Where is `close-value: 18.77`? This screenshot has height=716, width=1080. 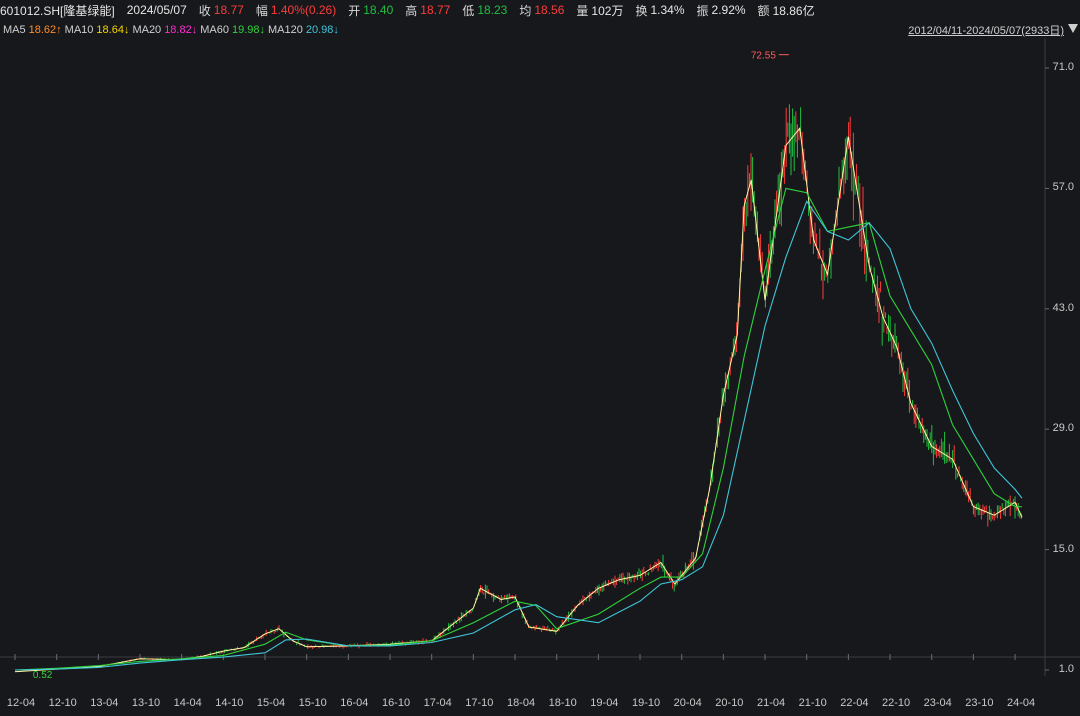
close-value: 18.77 is located at coordinates (228, 10).